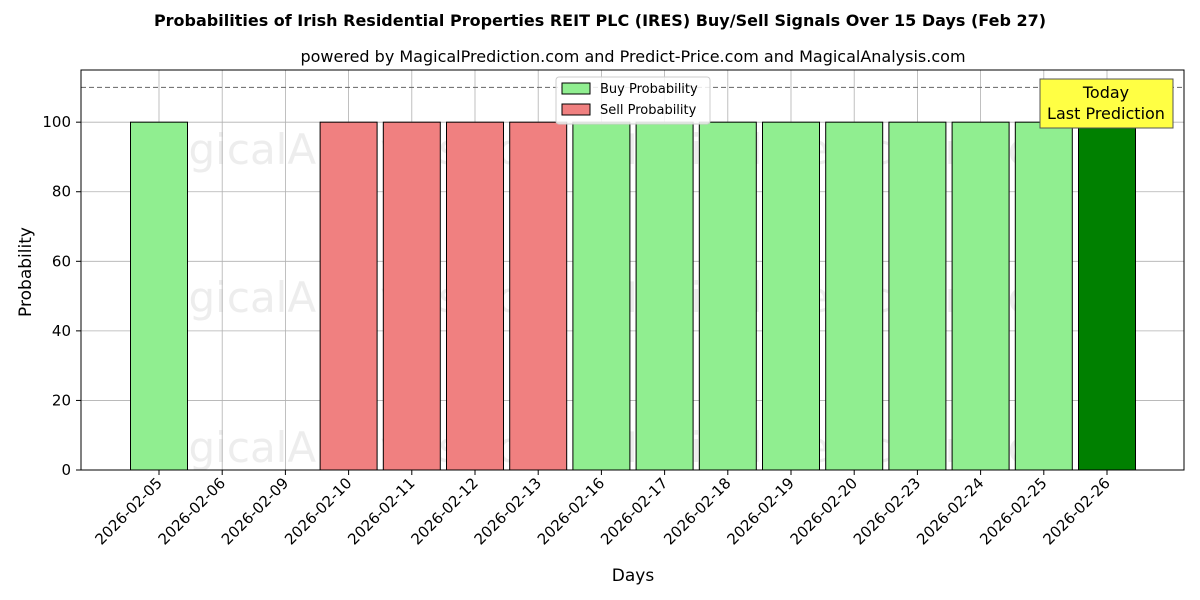 Image resolution: width=1200 pixels, height=600 pixels. I want to click on x-tick-label: 2026-02-09, so click(255, 511).